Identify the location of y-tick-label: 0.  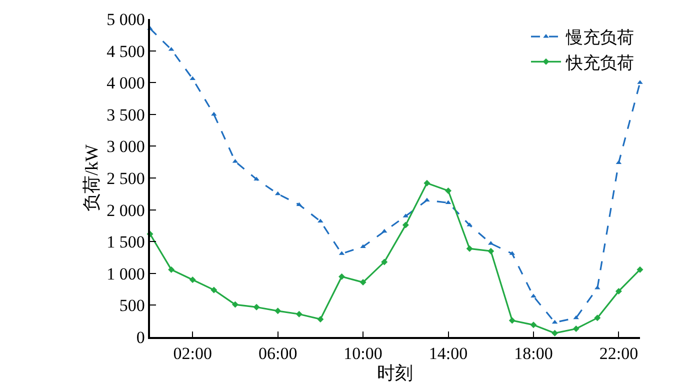
(140, 337).